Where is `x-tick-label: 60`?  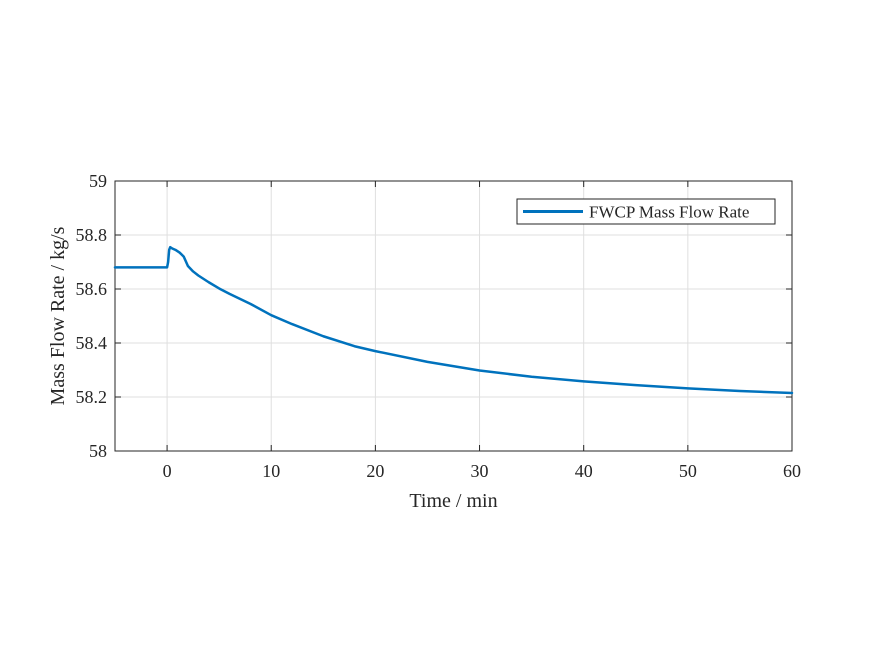 x-tick-label: 60 is located at coordinates (792, 471).